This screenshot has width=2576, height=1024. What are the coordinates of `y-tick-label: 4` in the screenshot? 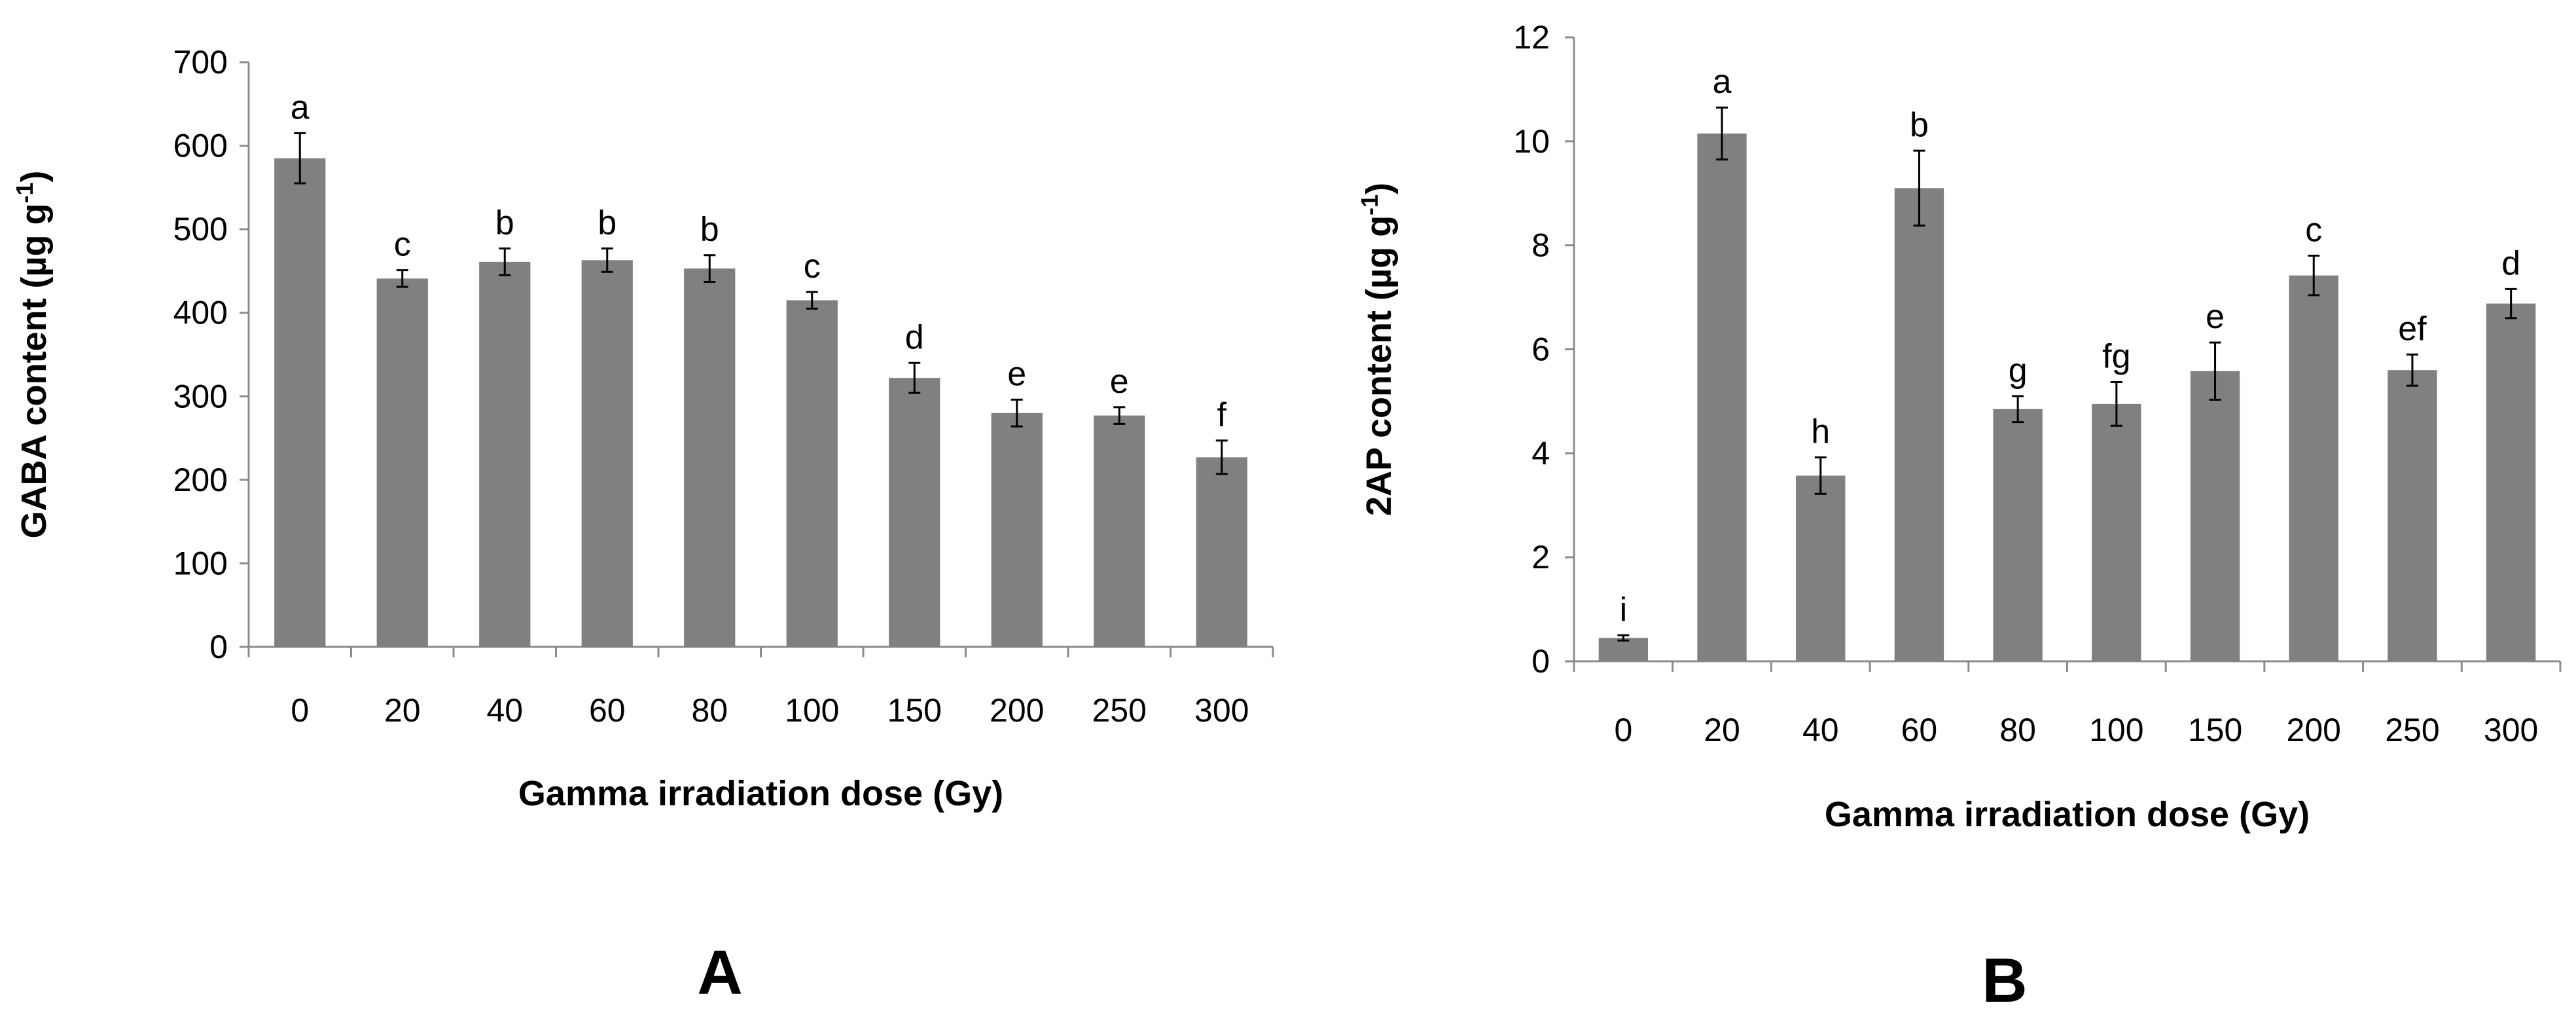 It's located at (1540, 453).